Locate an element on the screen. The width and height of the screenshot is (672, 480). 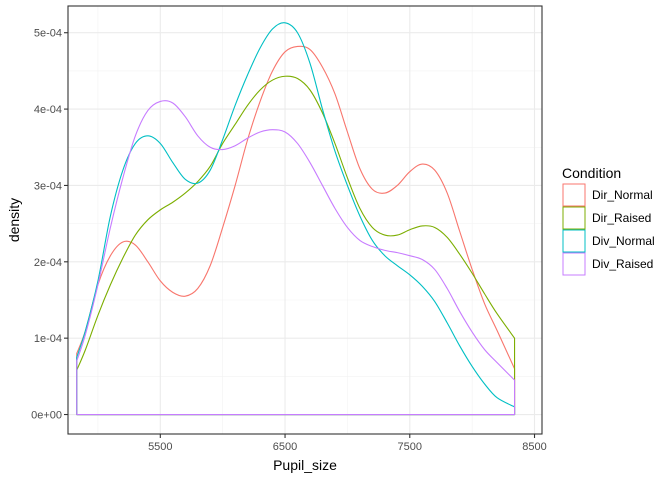
legend-key-div-raised: Div_Raised is located at coordinates (607, 264).